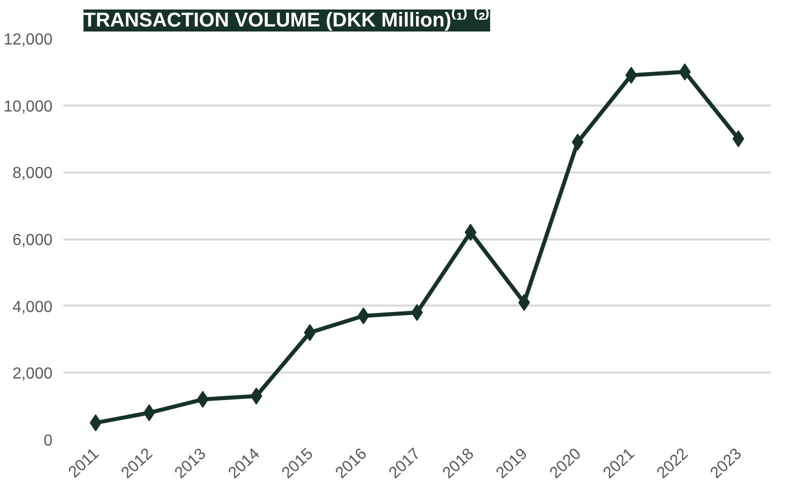  What do you see at coordinates (48, 441) in the screenshot?
I see `y-tick-label: 0` at bounding box center [48, 441].